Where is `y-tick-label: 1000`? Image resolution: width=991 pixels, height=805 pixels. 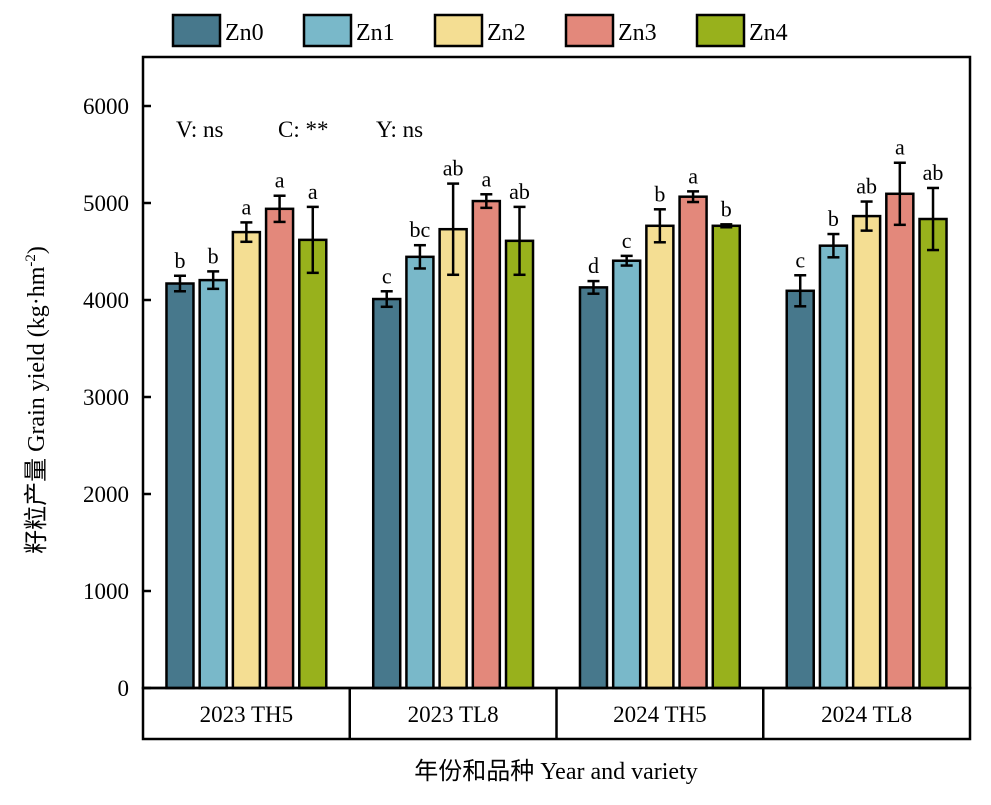
y-tick-label: 1000 is located at coordinates (106, 591).